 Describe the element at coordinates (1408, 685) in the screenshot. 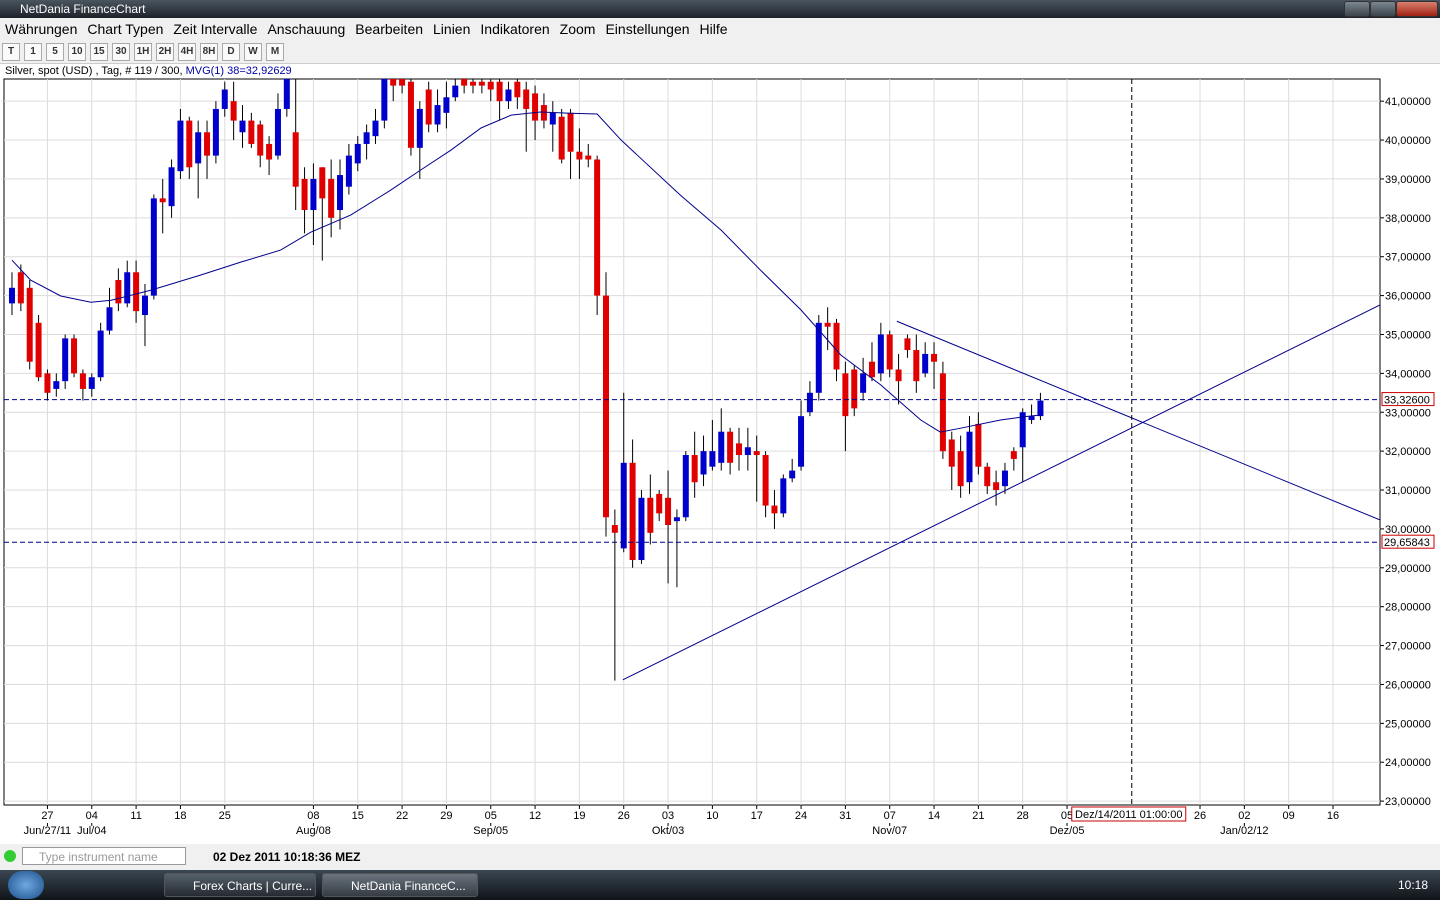

I see `y-tick-label: 26,00000` at that location.